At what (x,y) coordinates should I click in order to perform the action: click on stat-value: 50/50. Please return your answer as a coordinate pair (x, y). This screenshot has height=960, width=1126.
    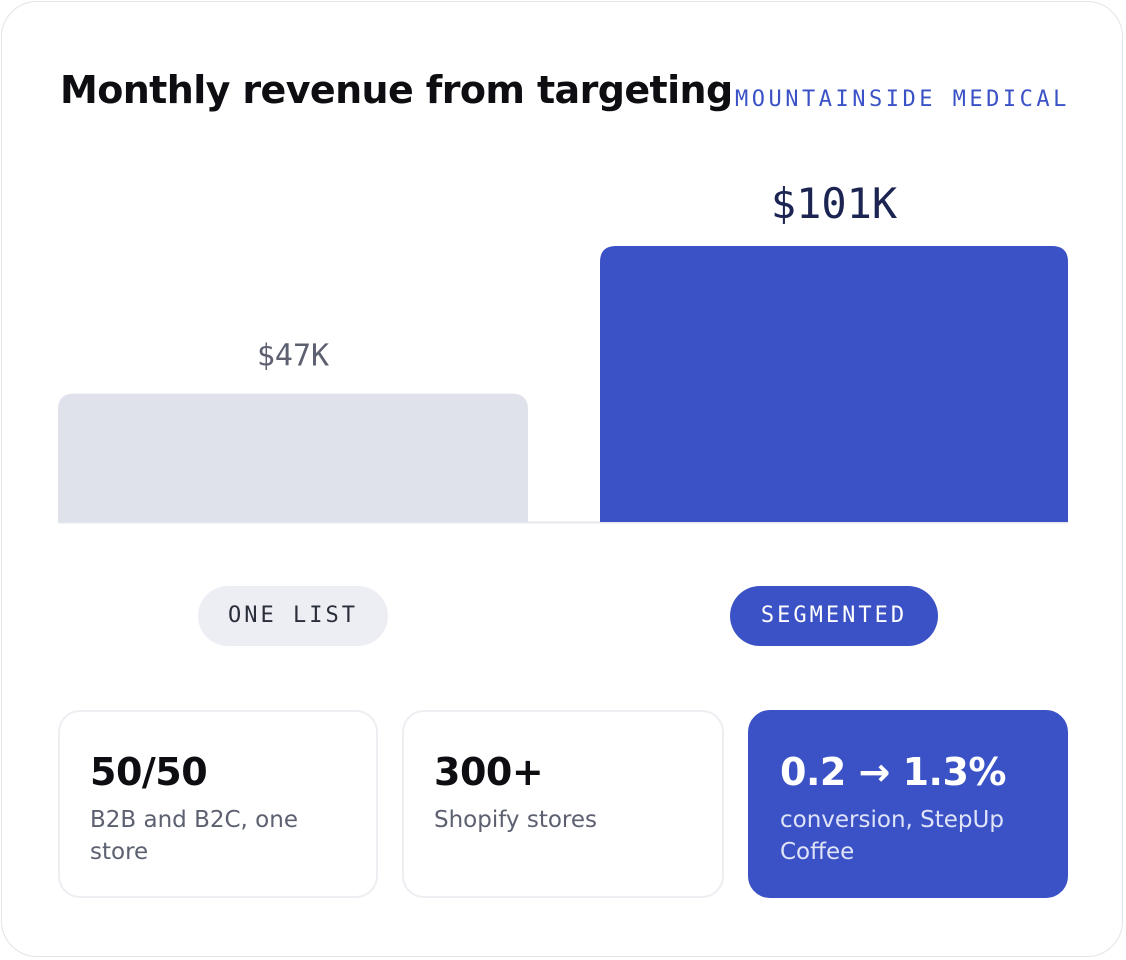
    Looking at the image, I should click on (149, 772).